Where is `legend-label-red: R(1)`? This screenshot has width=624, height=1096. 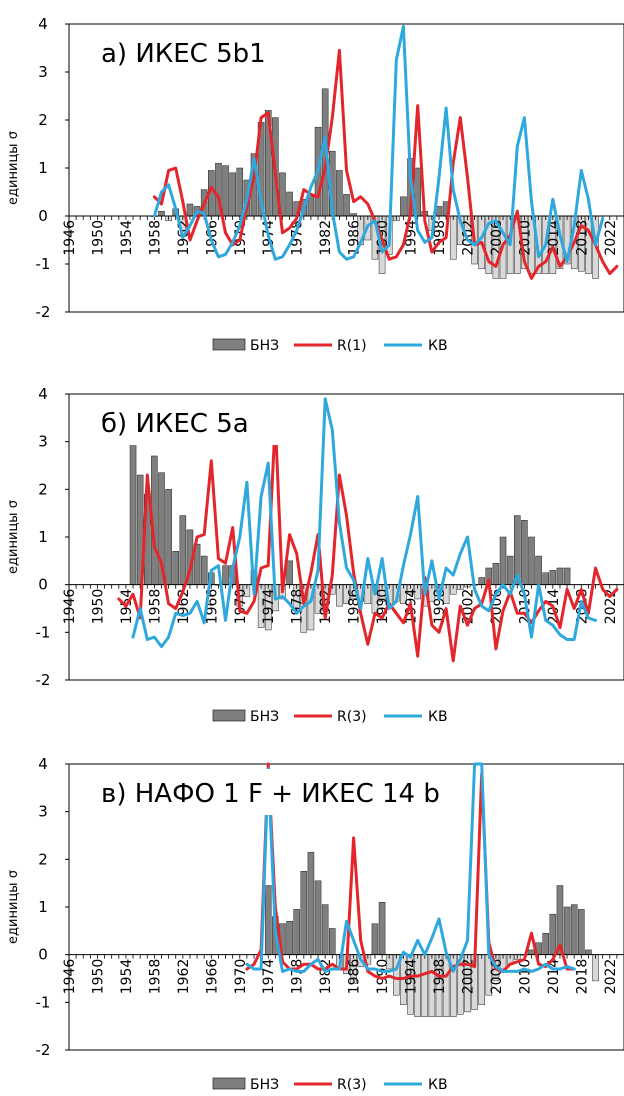
legend-label-red: R(1) is located at coordinates (352, 346).